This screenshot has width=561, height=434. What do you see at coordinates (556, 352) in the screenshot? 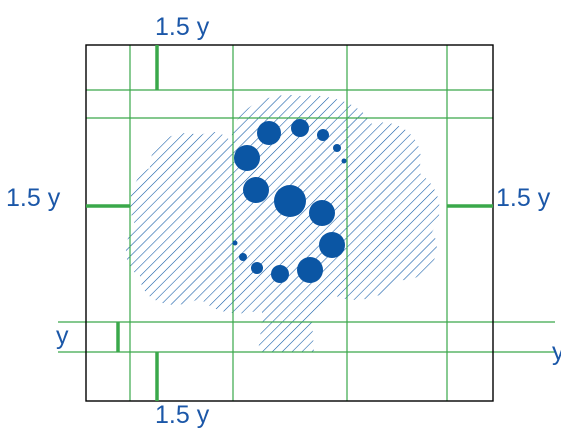
I see `label-small-right: y` at bounding box center [556, 352].